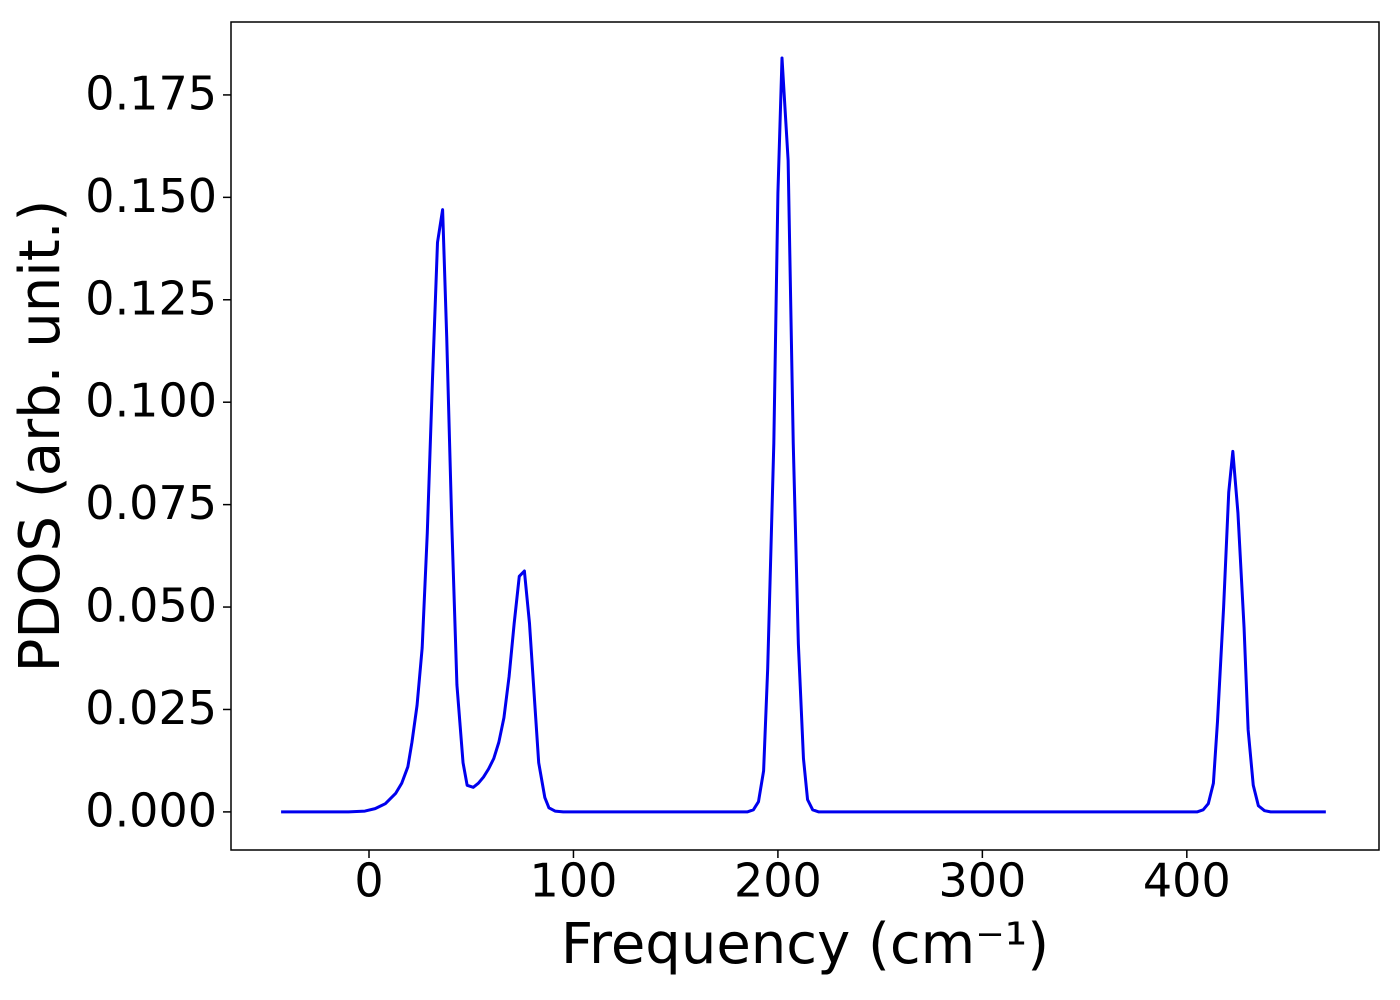 This screenshot has height=1000, width=1400. I want to click on y-tick-label: 0.150, so click(151, 196).